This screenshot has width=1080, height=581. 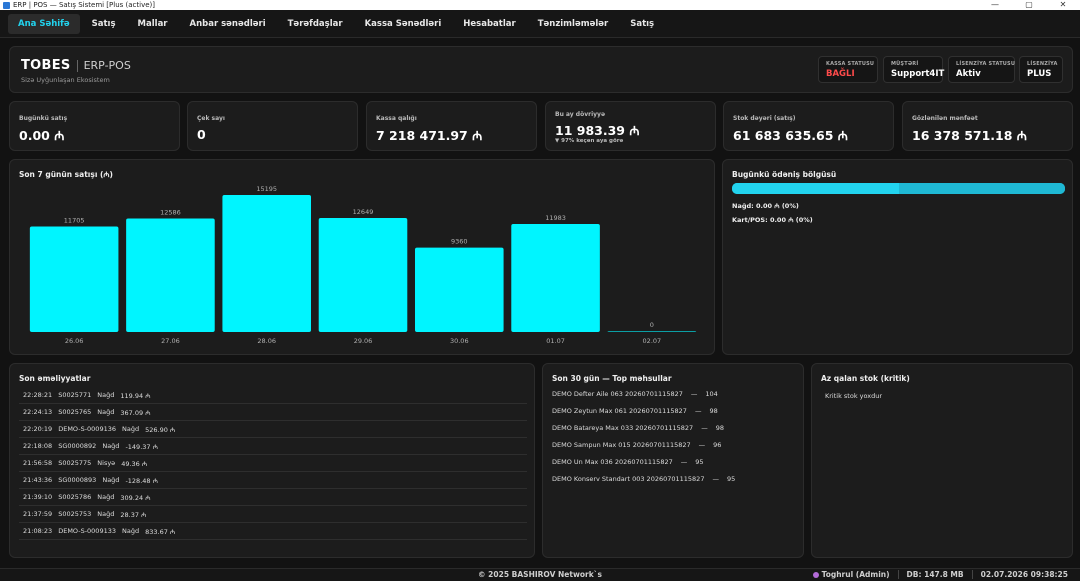 I want to click on top-product-name: DEMO Zeytun Max 061 20260701115827, so click(x=619, y=411).